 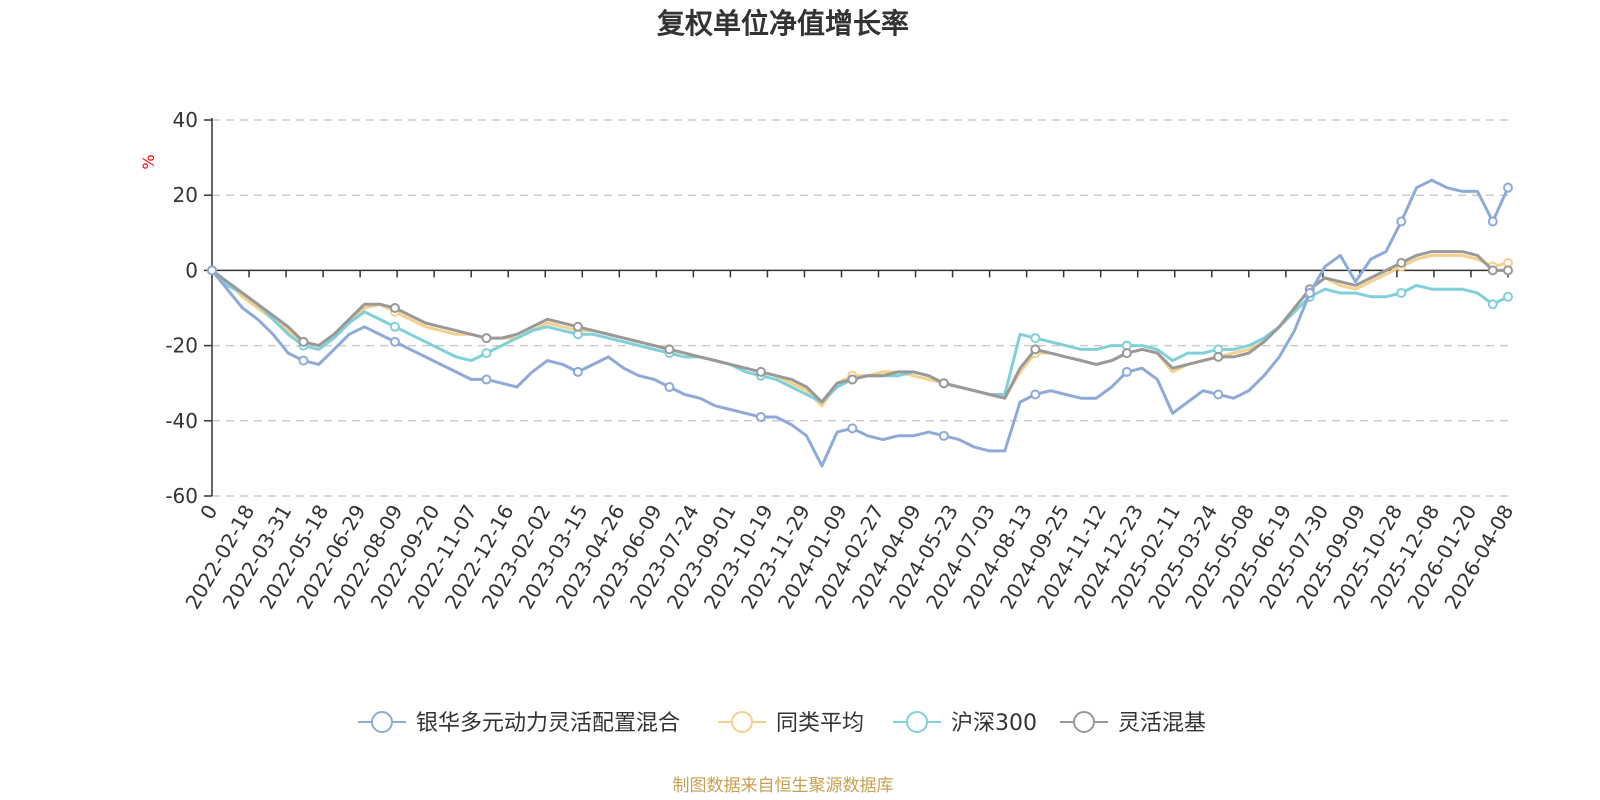 What do you see at coordinates (783, 786) in the screenshot?
I see `source-note: 制图数据来自恒生聚源数据库` at bounding box center [783, 786].